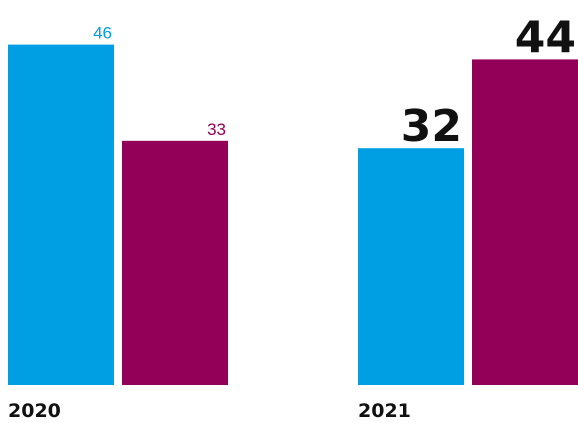 This screenshot has height=423, width=578. What do you see at coordinates (545, 37) in the screenshot?
I see `data-label-2021-series-2: 44` at bounding box center [545, 37].